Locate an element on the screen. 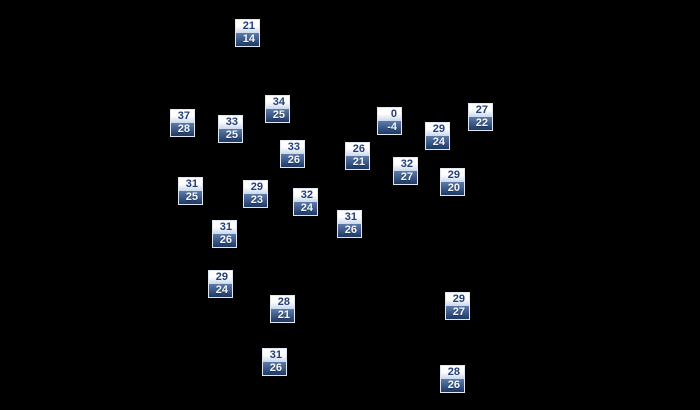 The image size is (700, 410). temp-marker: 37 28 is located at coordinates (182, 123).